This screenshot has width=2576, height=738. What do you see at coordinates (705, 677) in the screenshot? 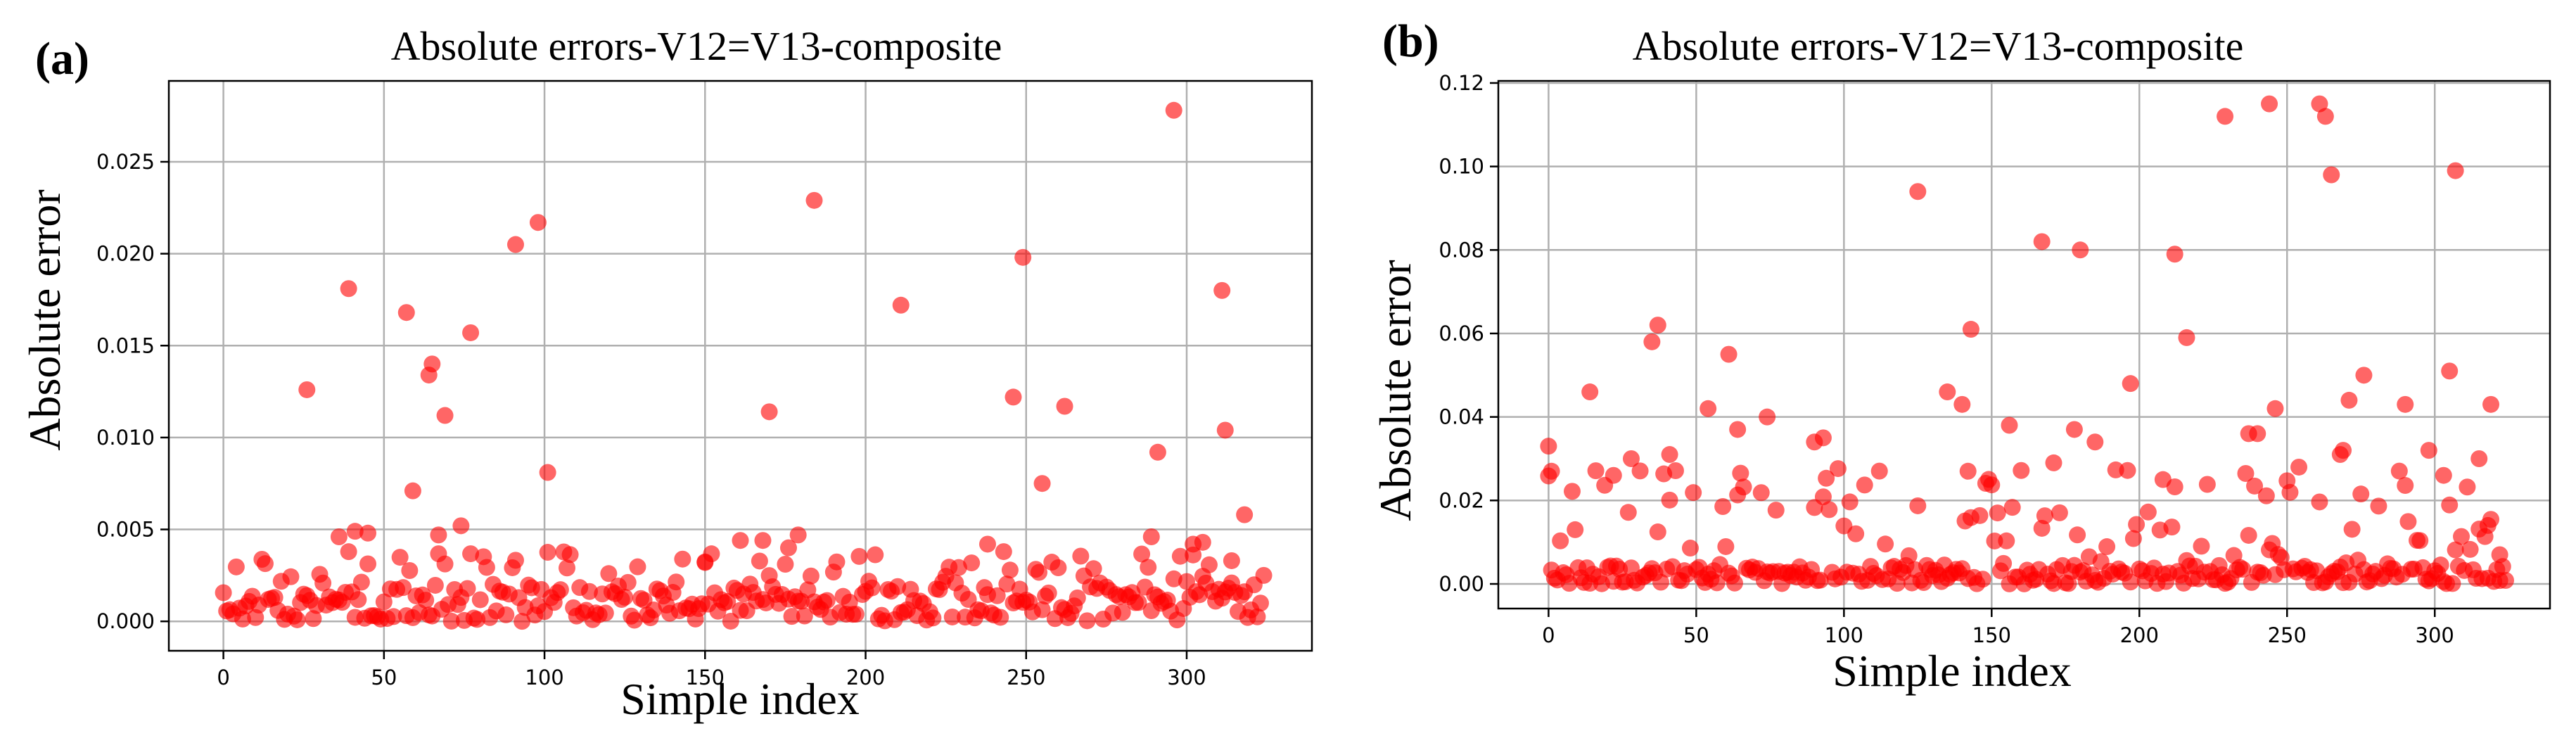
I see `x-tick-label-a: 150` at bounding box center [705, 677].